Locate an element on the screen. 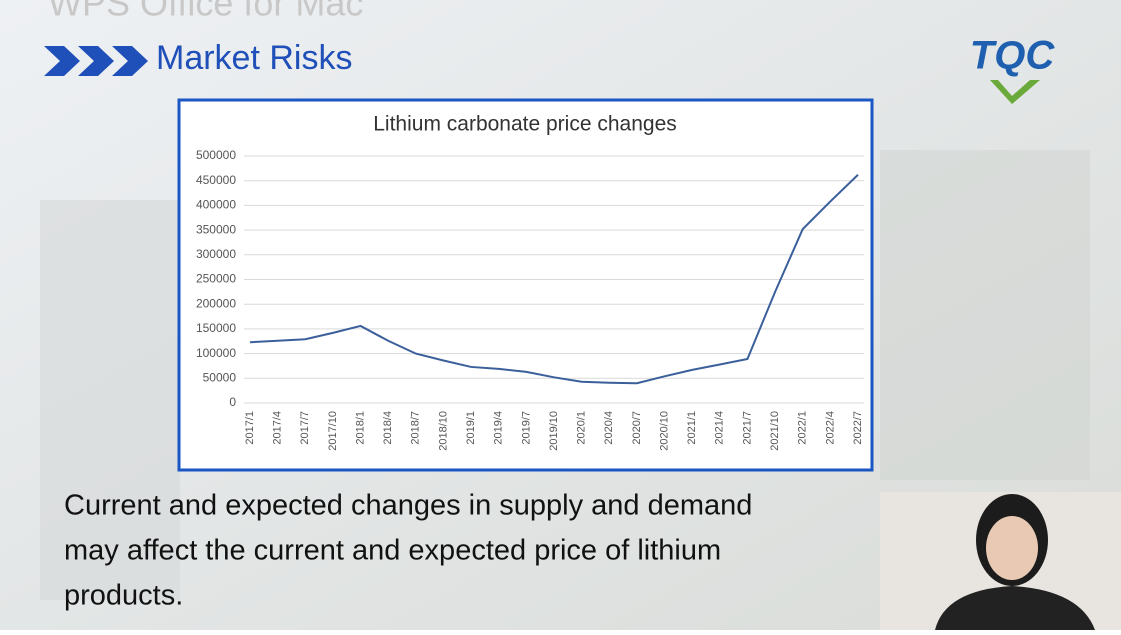  x-tick-label: 2022/7 is located at coordinates (858, 428).